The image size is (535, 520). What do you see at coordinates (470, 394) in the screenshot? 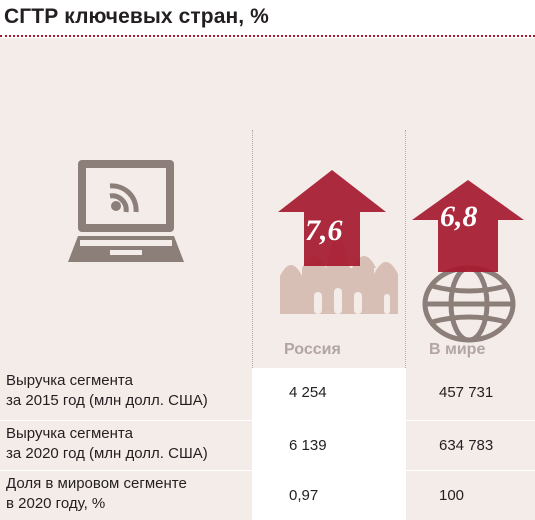
I see `cell-world: 457 731` at bounding box center [470, 394].